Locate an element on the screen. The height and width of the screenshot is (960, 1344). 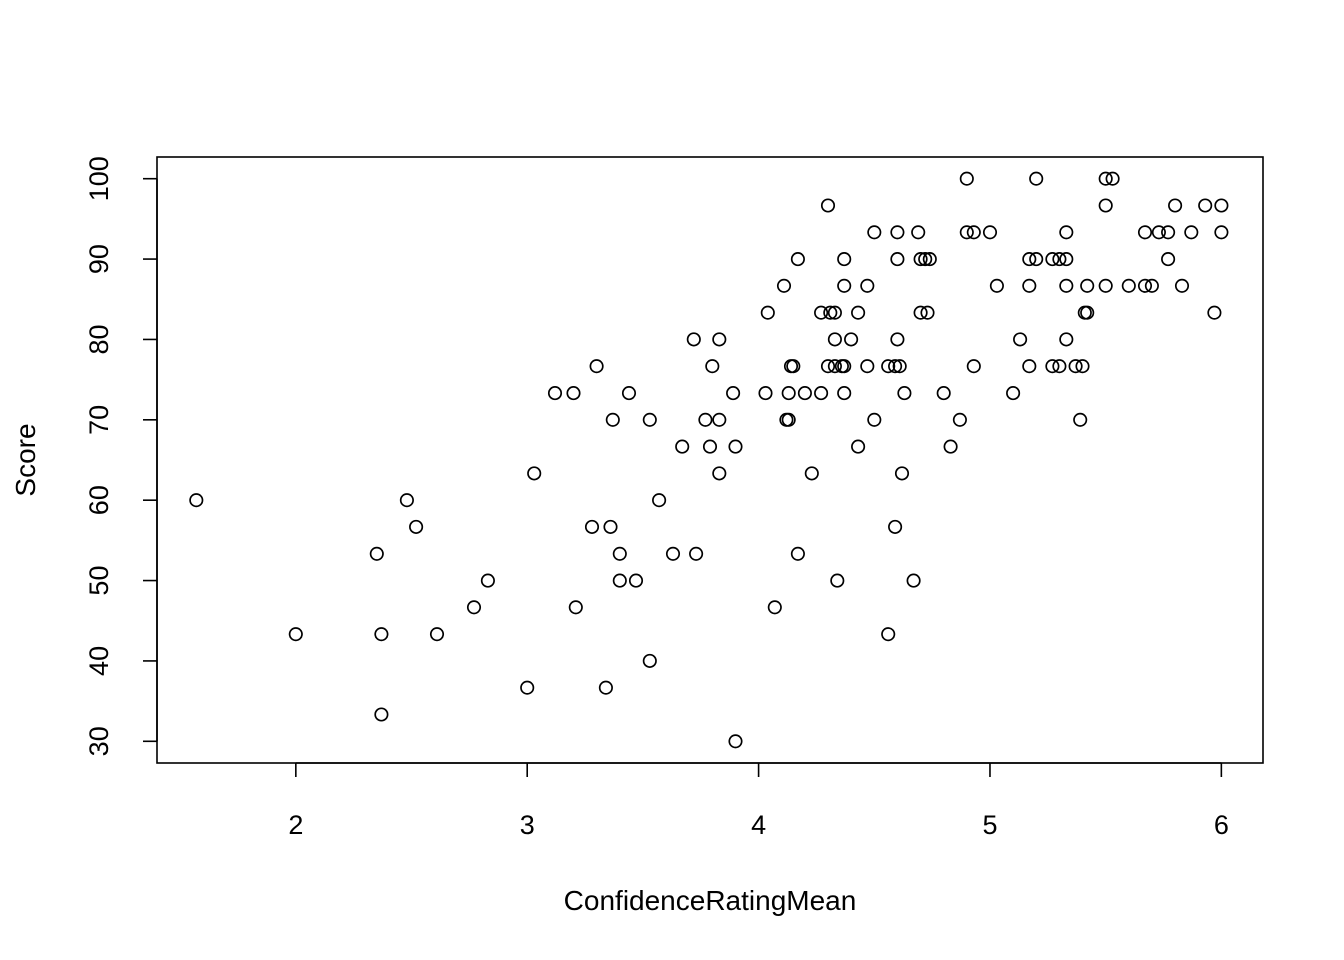
y-tick-label: 60 is located at coordinates (99, 500).